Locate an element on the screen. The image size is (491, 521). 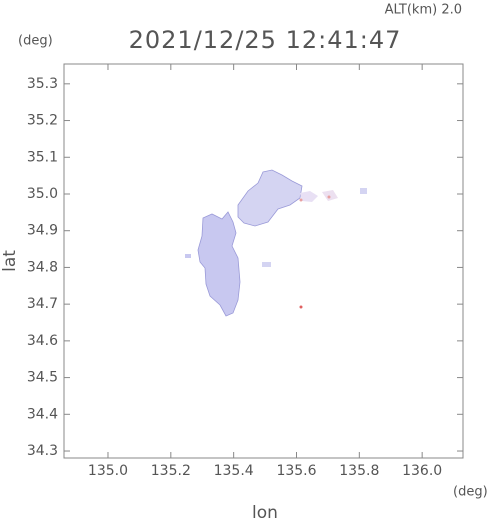
altitude-annotation: ALT(km) 2.0 is located at coordinates (423, 10).